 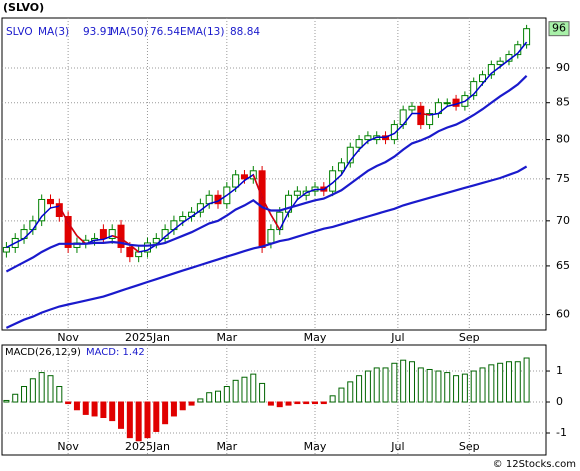 What do you see at coordinates (563, 102) in the screenshot?
I see `y-tick-label: 85` at bounding box center [563, 102].